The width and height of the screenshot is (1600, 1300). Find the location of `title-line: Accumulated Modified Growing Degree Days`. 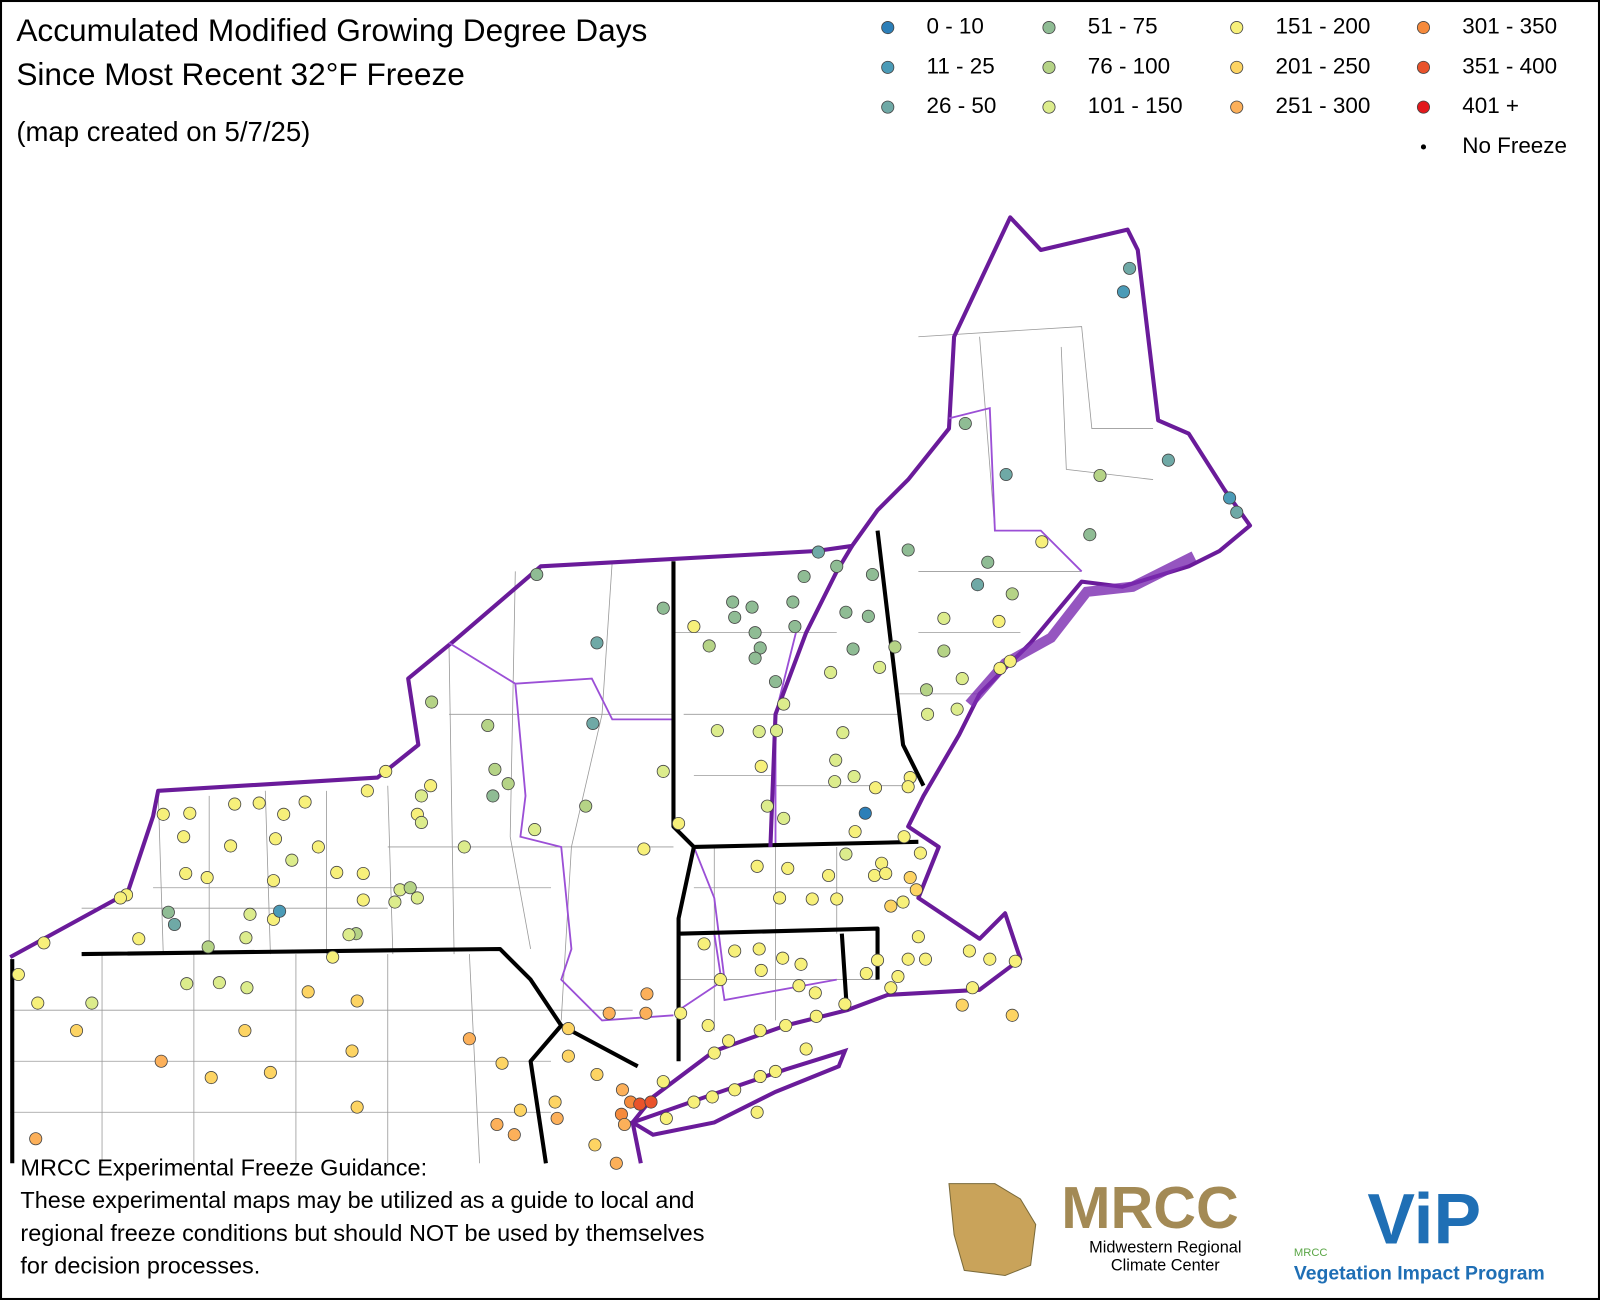

title-line: Accumulated Modified Growing Degree Days is located at coordinates (331, 30).